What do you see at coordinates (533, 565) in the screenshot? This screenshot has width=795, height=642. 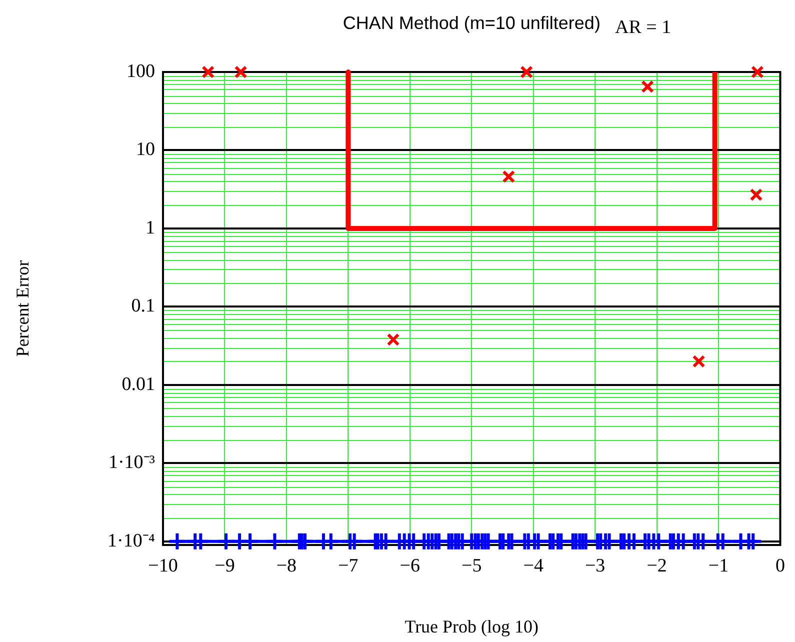 I see `x-tick-label: −4` at bounding box center [533, 565].